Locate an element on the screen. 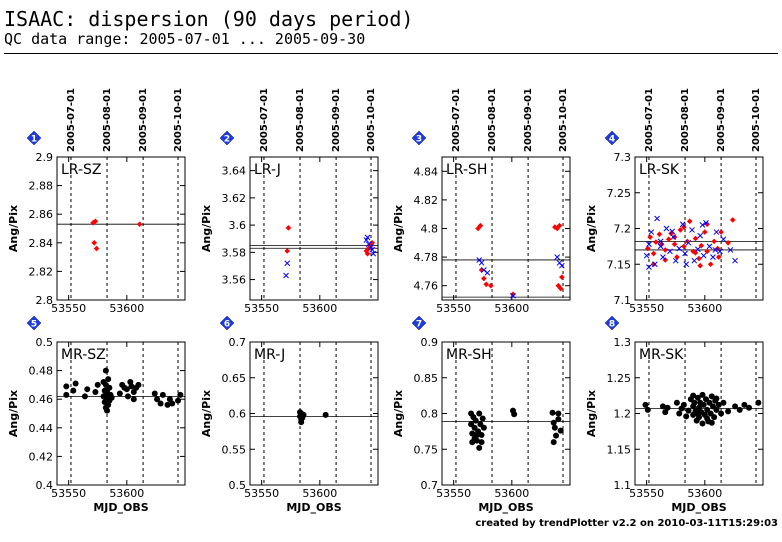 This screenshot has height=542, width=782. y-axis-label: Ang/Pix is located at coordinates (591, 413).